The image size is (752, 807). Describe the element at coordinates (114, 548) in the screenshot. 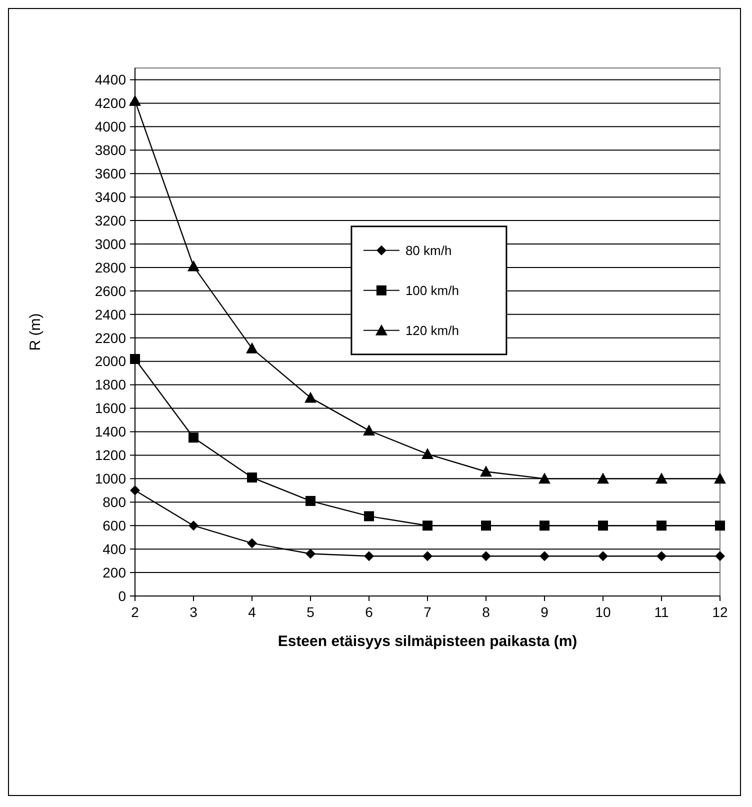

I see `y-tick-label: 400` at that location.